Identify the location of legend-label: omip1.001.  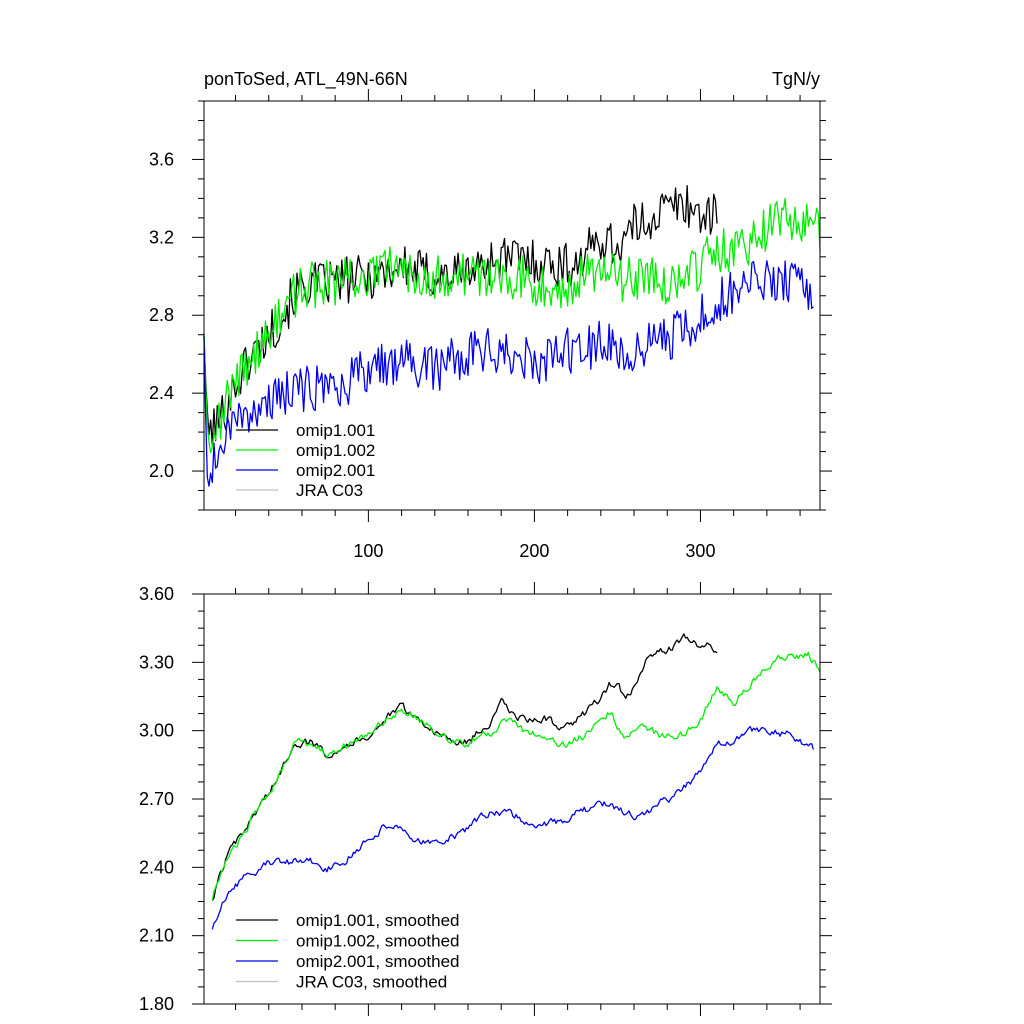
(335, 430).